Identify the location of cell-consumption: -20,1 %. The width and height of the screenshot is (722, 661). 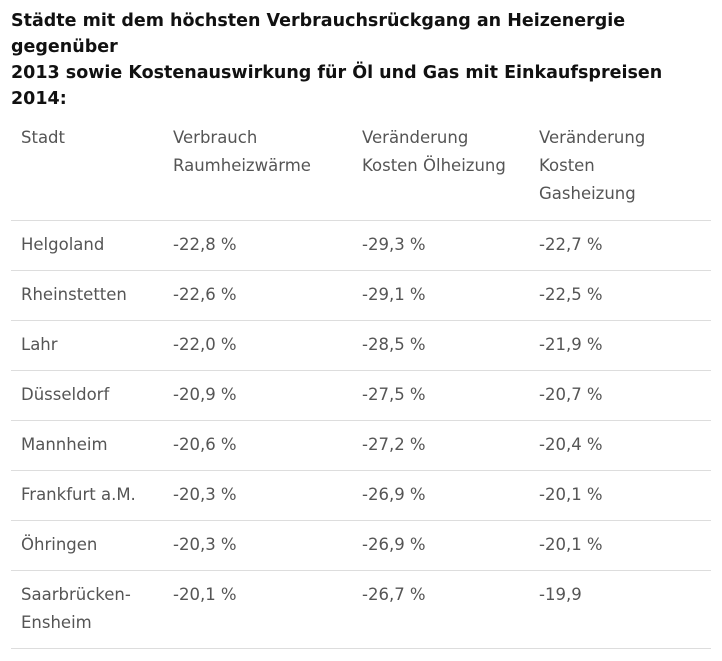
(257, 609).